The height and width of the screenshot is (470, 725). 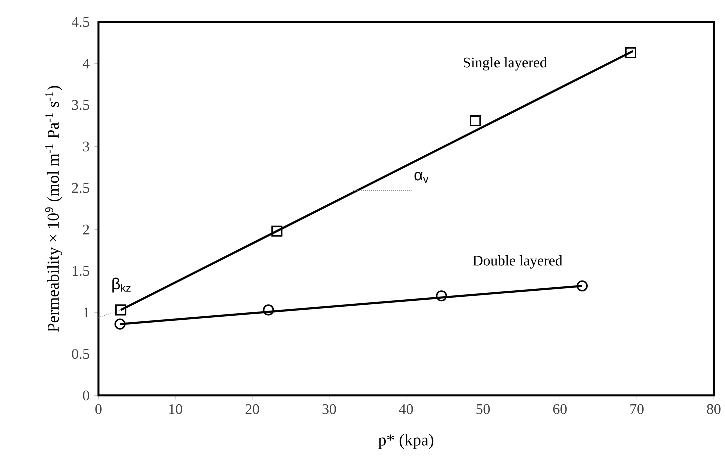 What do you see at coordinates (329, 409) in the screenshot?
I see `x-tick-label: 30` at bounding box center [329, 409].